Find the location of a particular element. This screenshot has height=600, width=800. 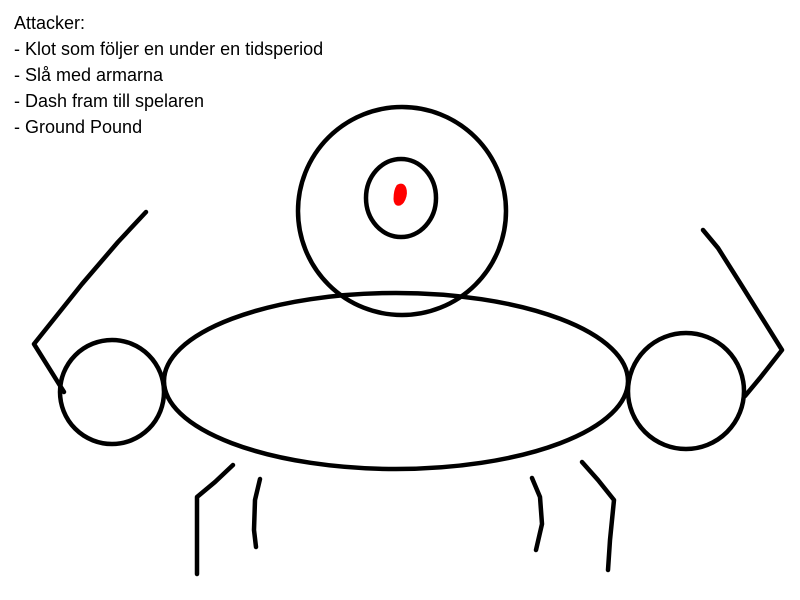

attack-item-arm-slam: - Slå med armarna is located at coordinates (89, 75).